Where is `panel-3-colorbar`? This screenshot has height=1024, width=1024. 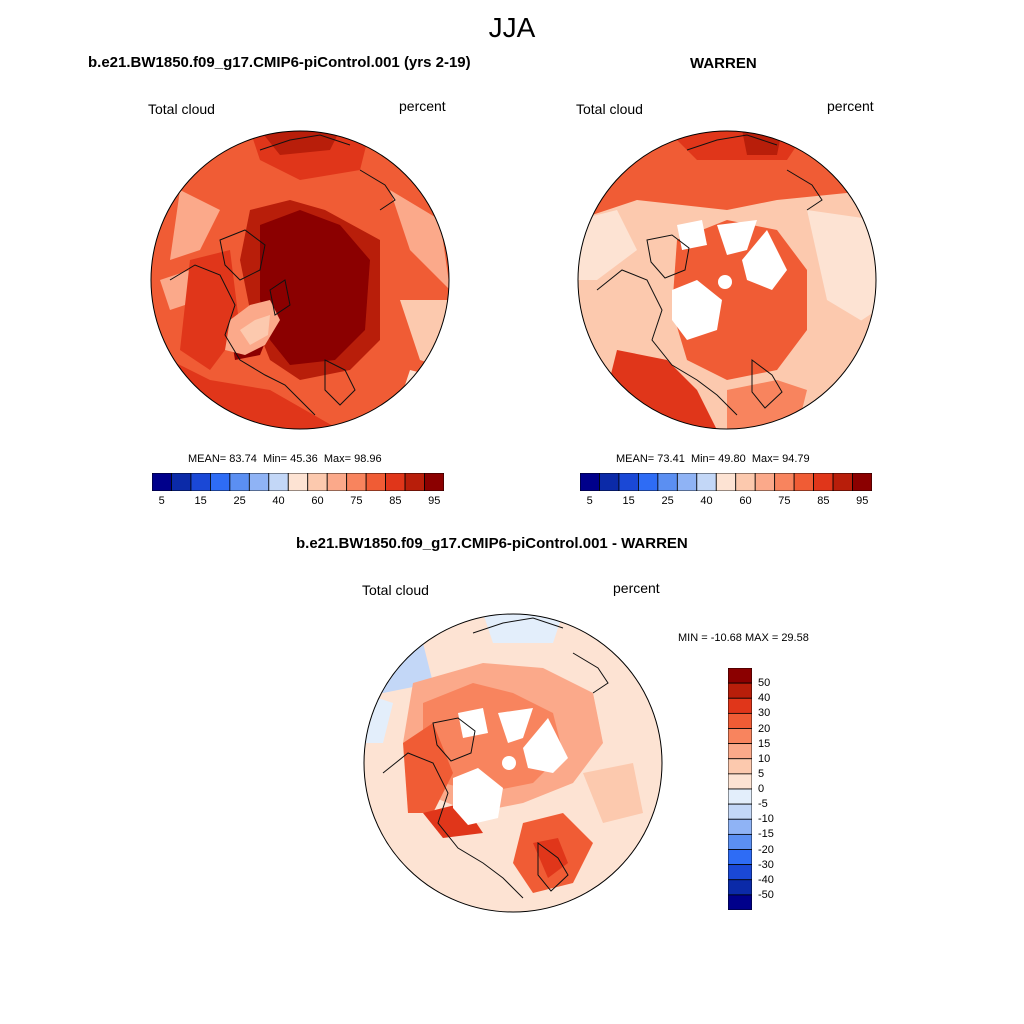 panel-3-colorbar is located at coordinates (740, 789).